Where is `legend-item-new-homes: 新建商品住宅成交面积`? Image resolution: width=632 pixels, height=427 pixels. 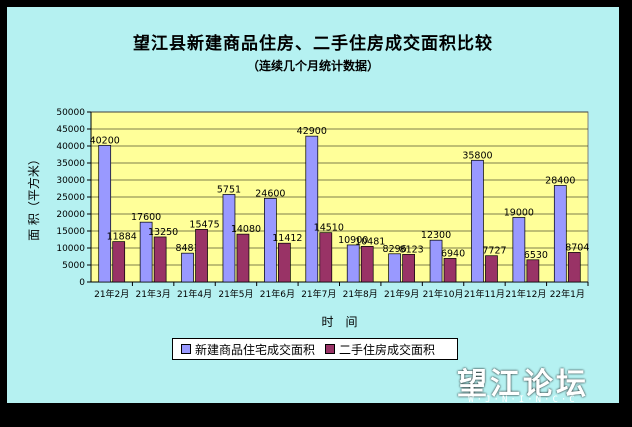
legend-item-new-homes: 新建商品住宅成交面积 is located at coordinates (248, 349).